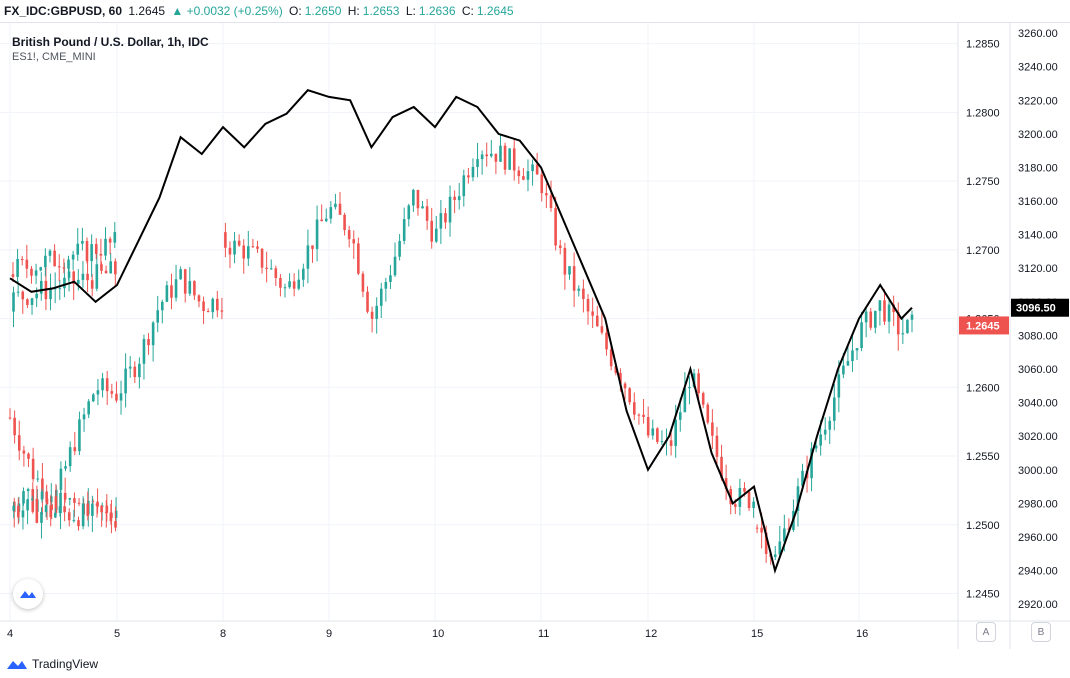 The image size is (1070, 678). Describe the element at coordinates (1041, 632) in the screenshot. I see `axis-b-button: B` at that location.